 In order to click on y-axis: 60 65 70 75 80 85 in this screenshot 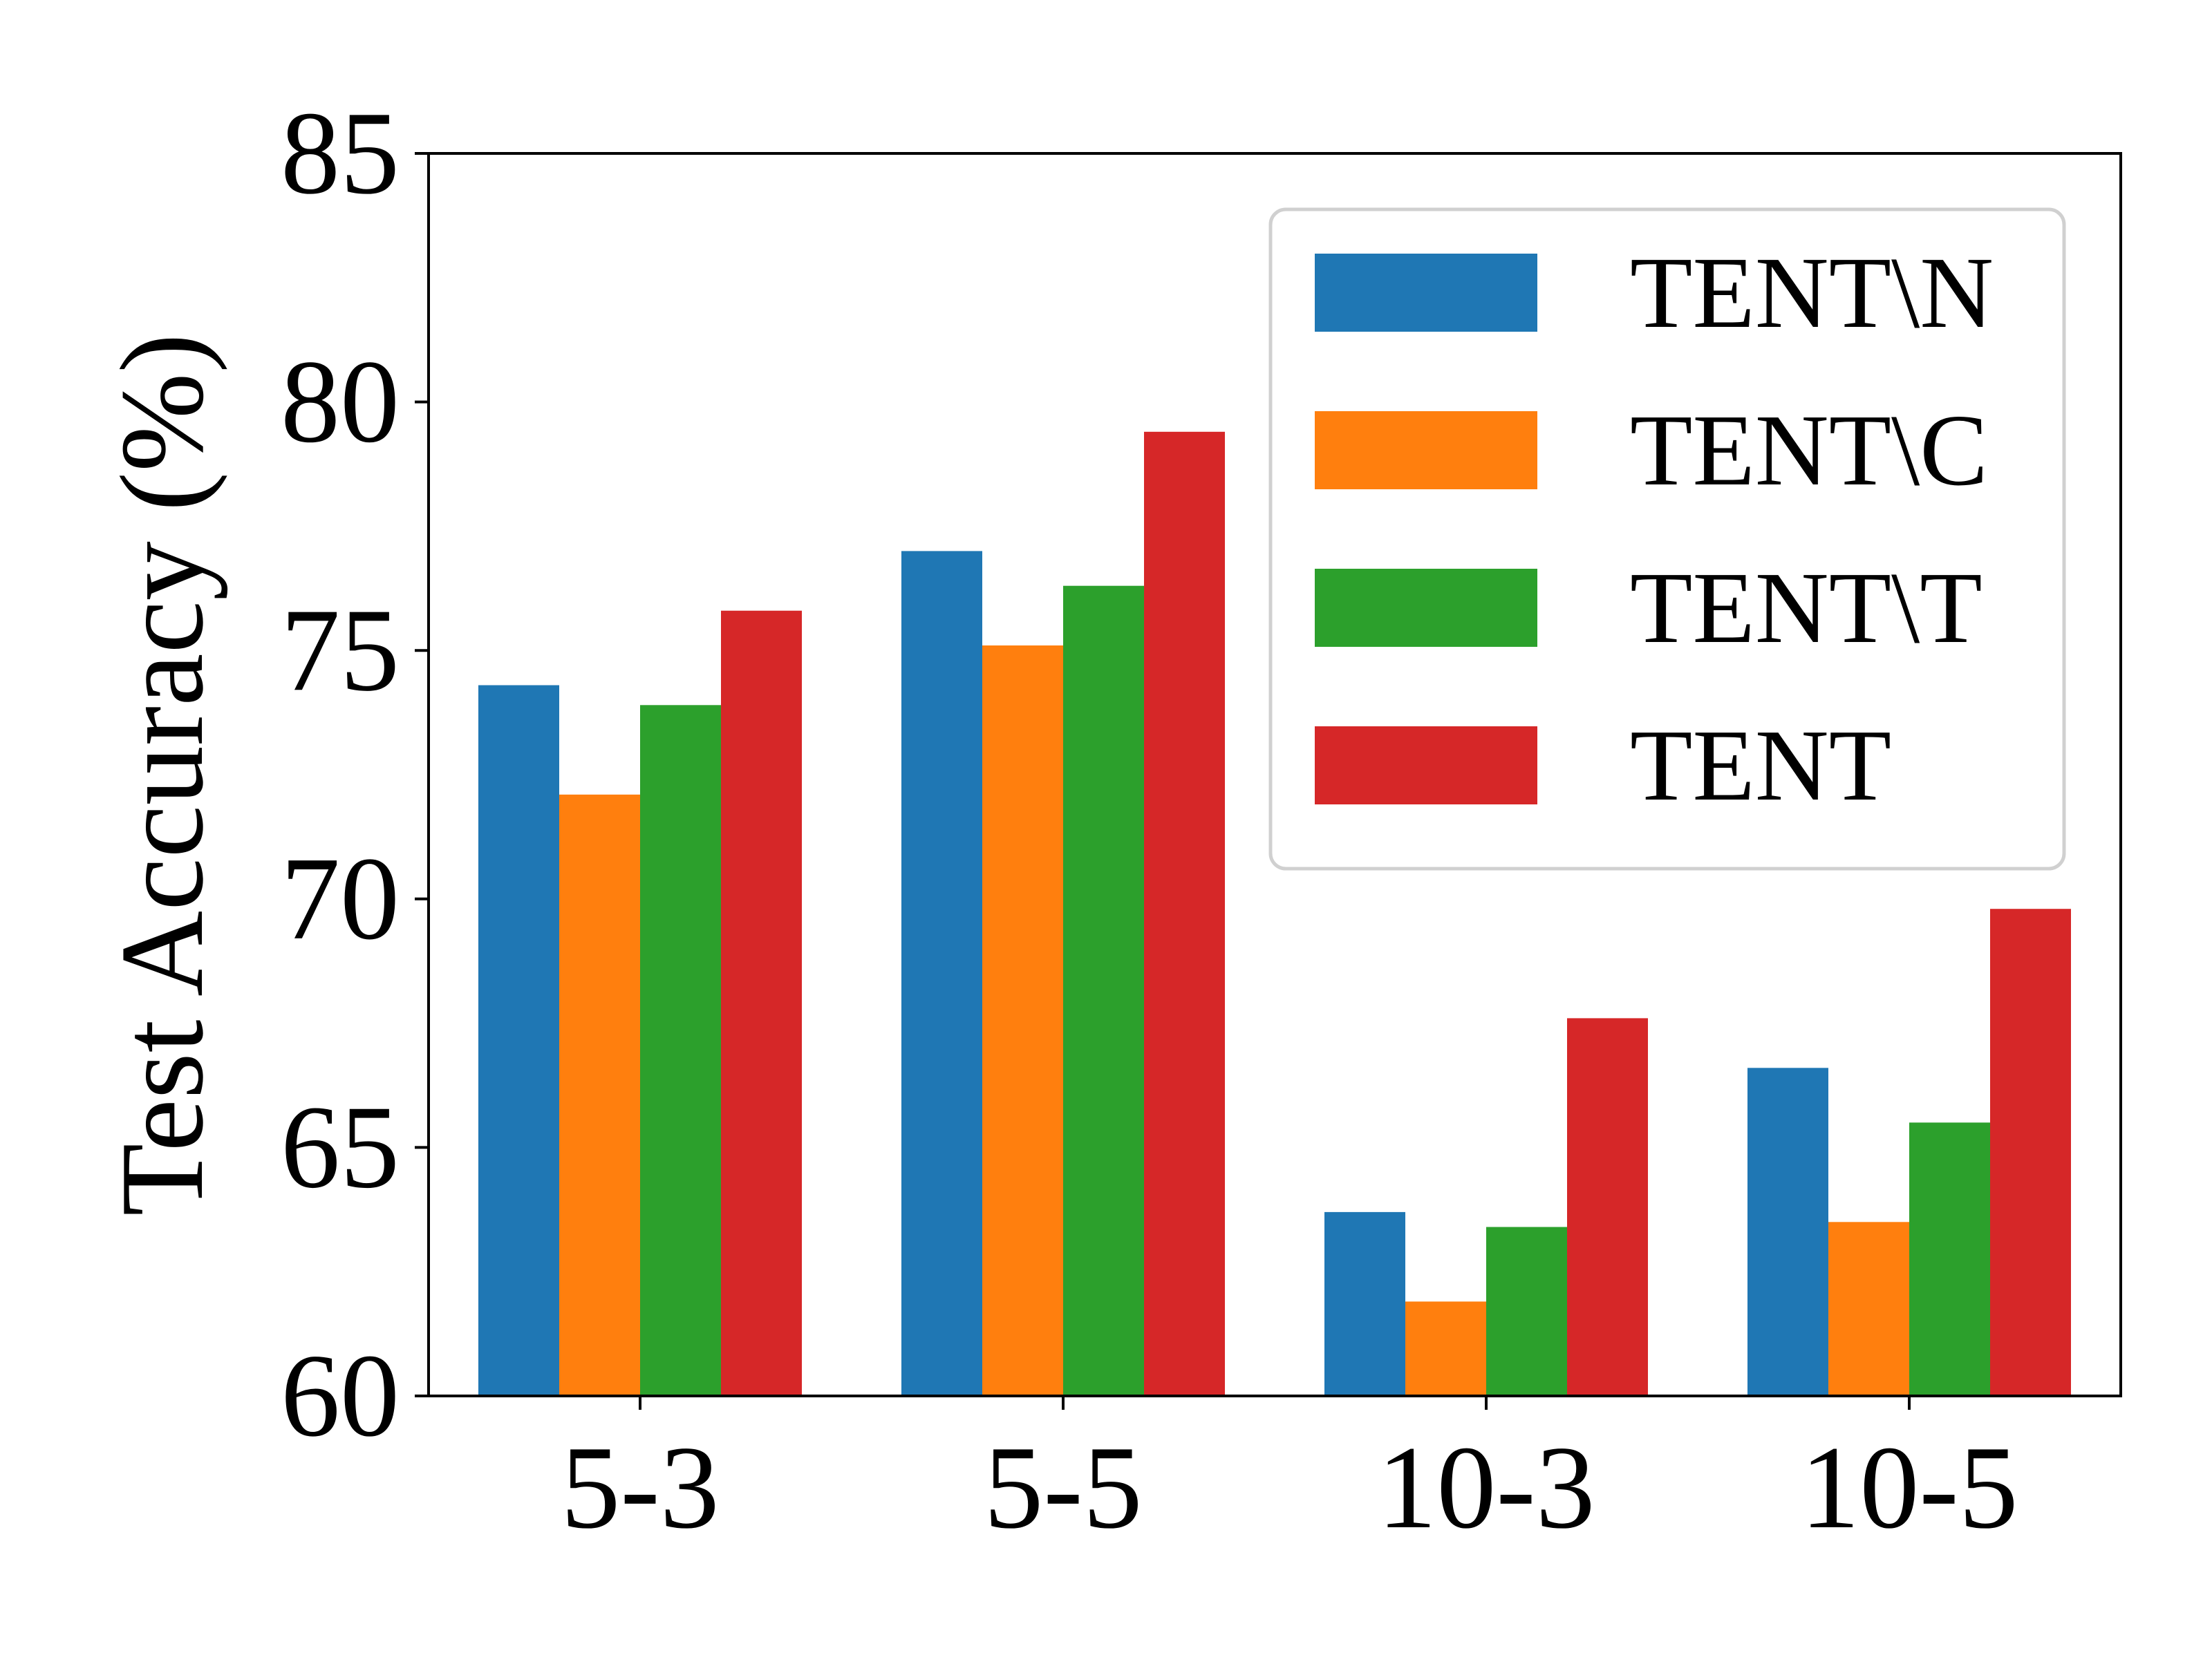, I will do `click(355, 775)`.